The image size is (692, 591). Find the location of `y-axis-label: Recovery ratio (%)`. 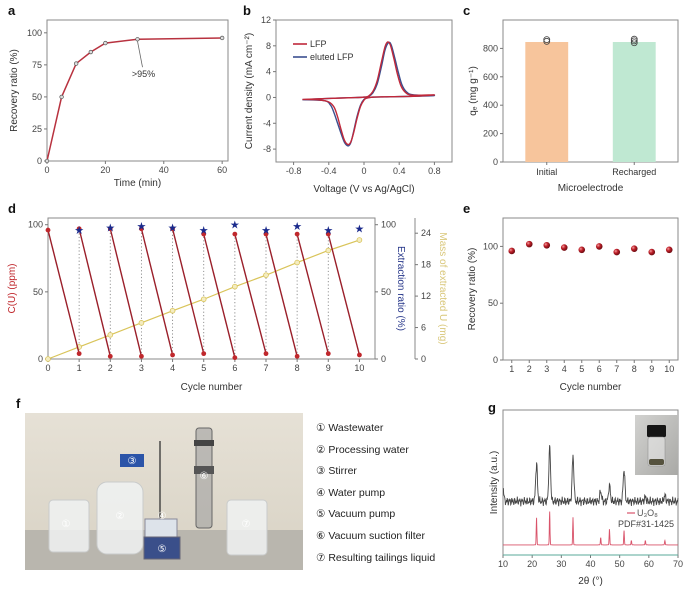

y-axis-label: Recovery ratio (%) is located at coordinates (14, 90).